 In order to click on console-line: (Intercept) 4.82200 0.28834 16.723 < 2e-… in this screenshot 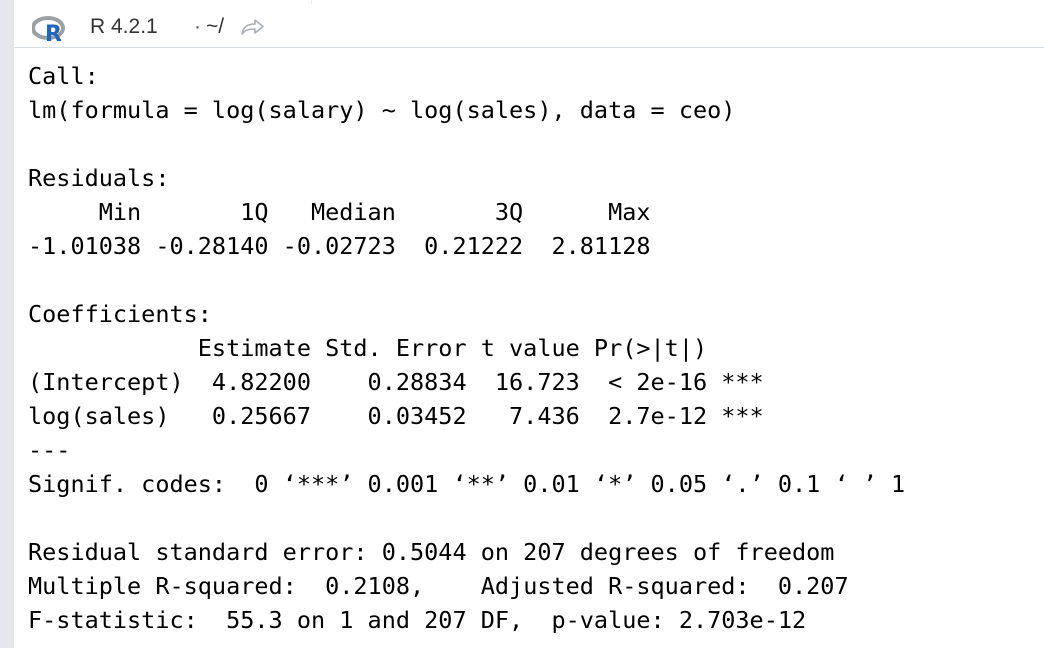, I will do `click(396, 382)`.